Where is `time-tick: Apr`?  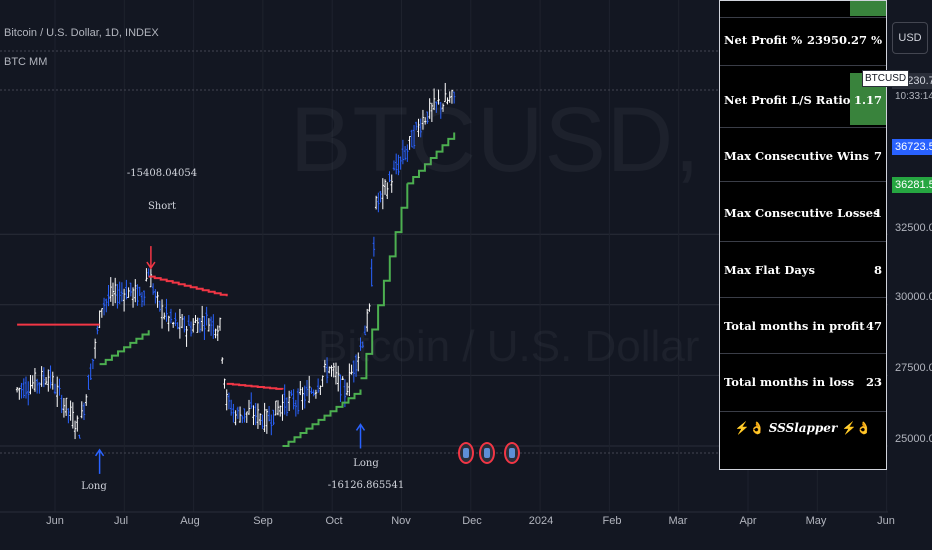
time-tick: Apr is located at coordinates (748, 521).